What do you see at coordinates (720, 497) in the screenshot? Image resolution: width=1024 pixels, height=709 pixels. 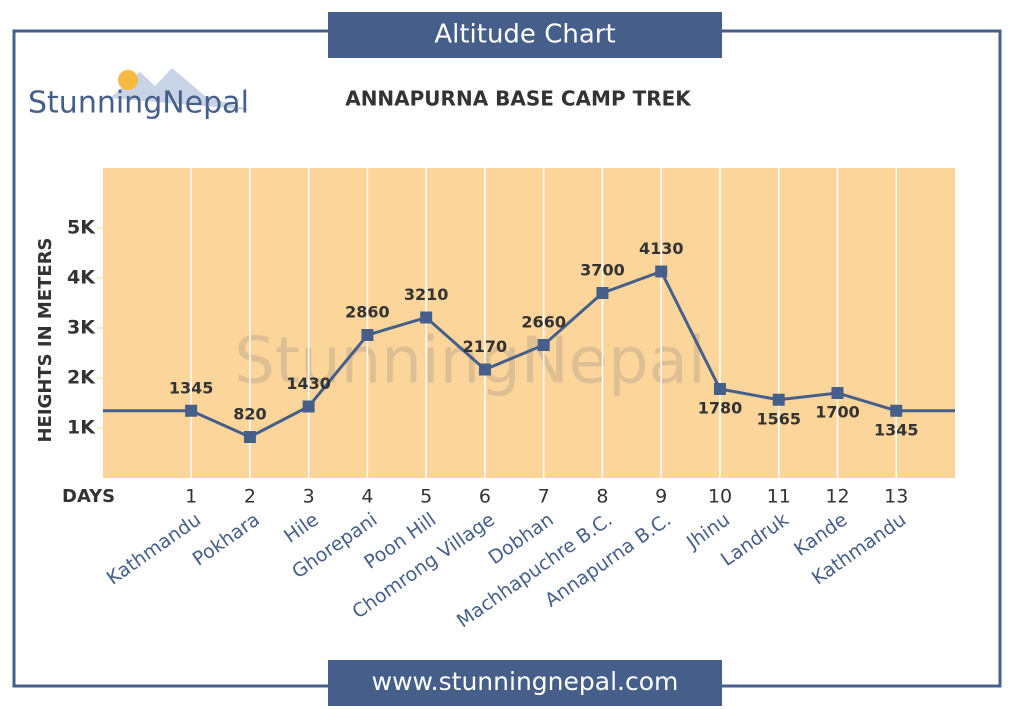 I see `x-tick-label: 10` at bounding box center [720, 497].